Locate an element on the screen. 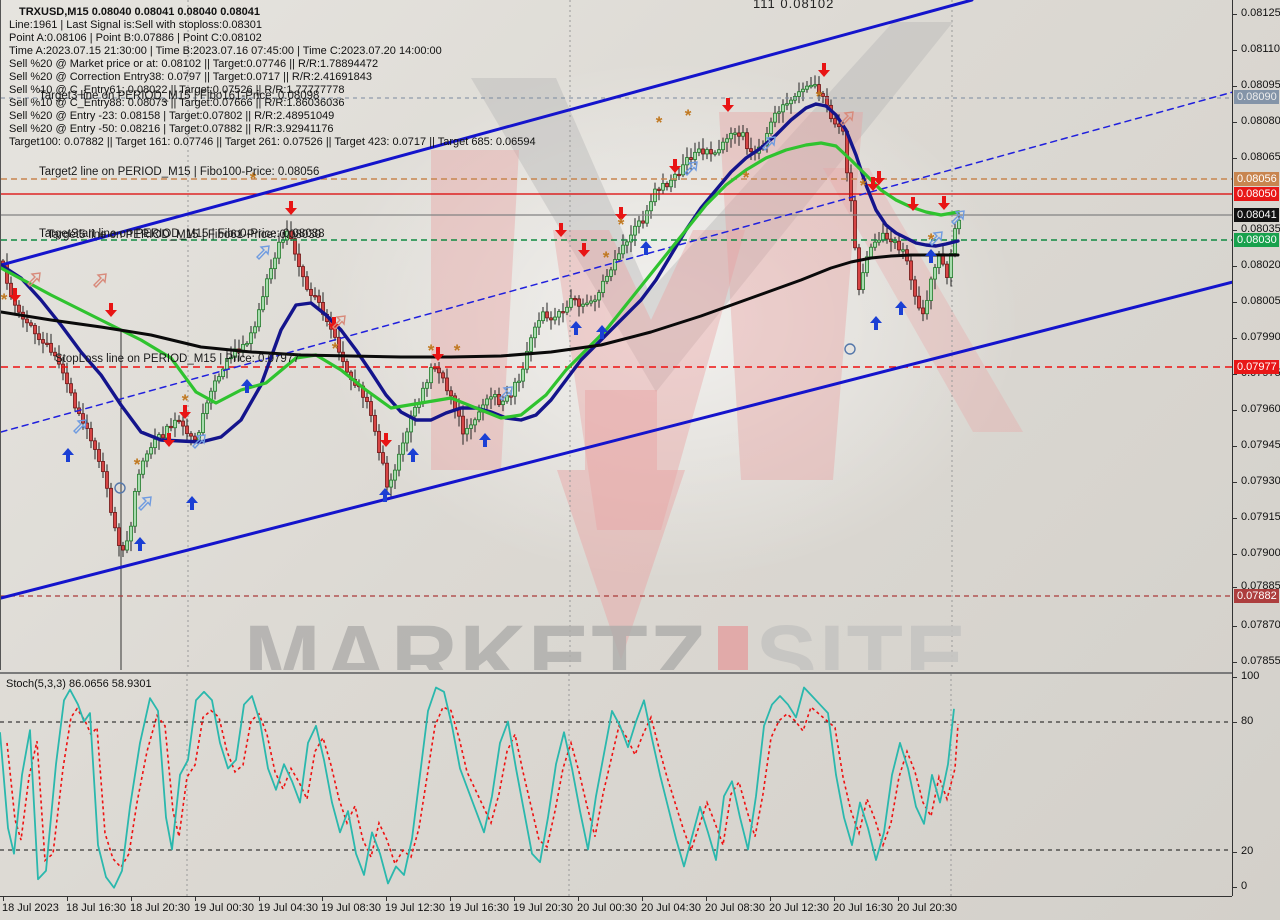 This screenshot has height=920, width=1280. watermark-text-right: SITE is located at coordinates (862, 638).